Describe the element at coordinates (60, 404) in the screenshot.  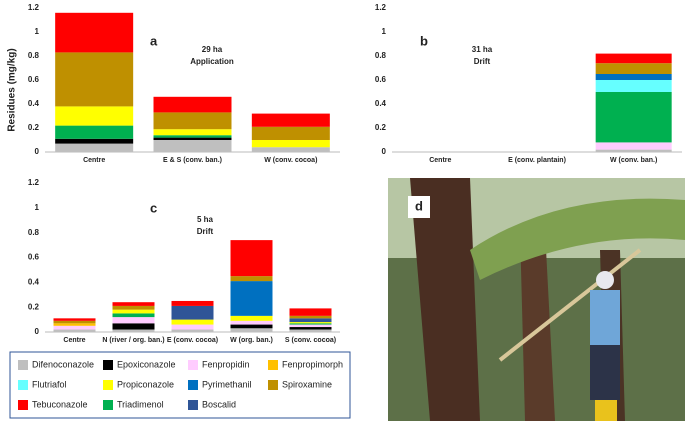
I see `legend-label: Tebuconazole` at that location.